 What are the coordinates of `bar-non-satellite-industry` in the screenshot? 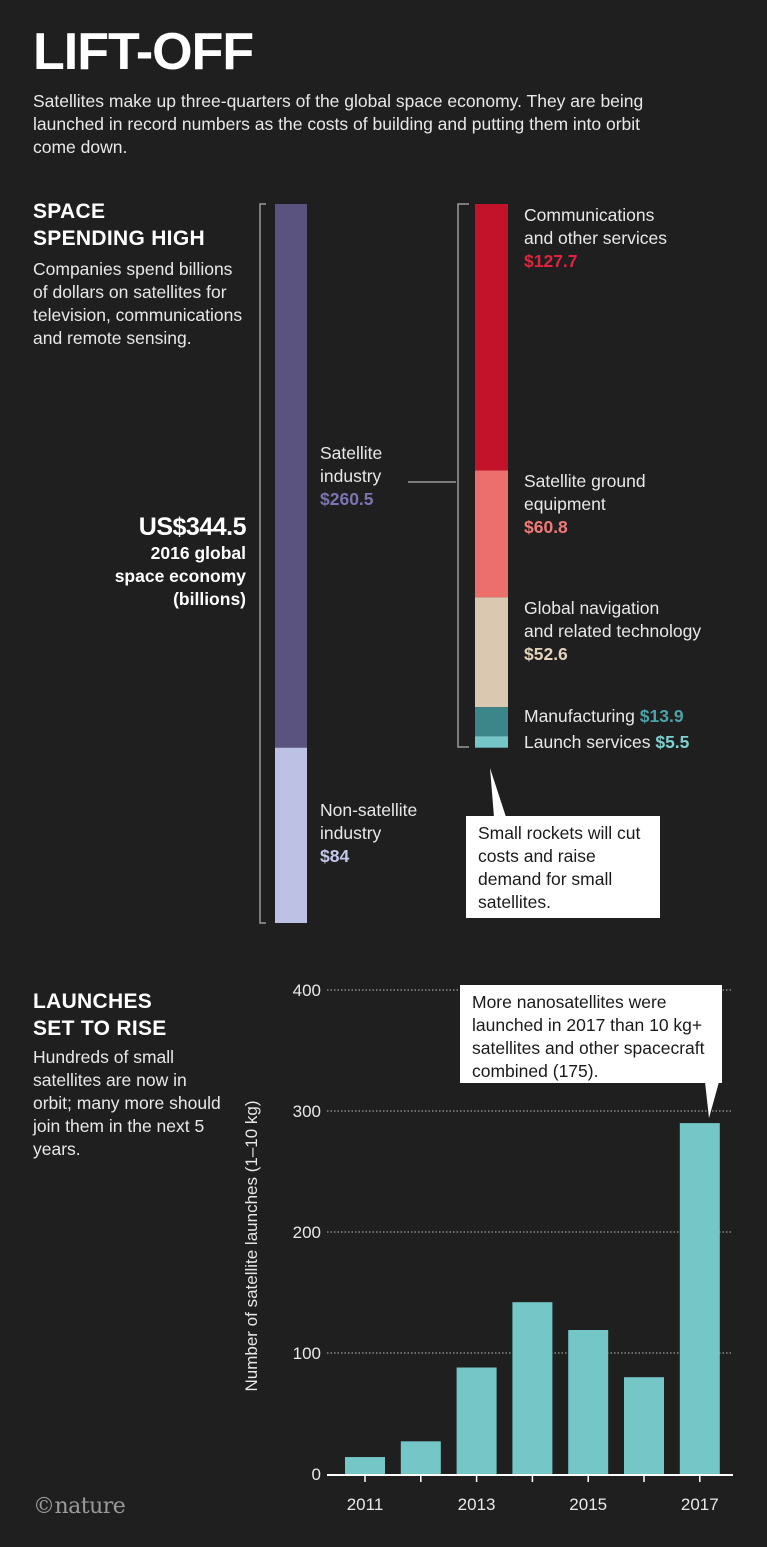 It's located at (291, 835).